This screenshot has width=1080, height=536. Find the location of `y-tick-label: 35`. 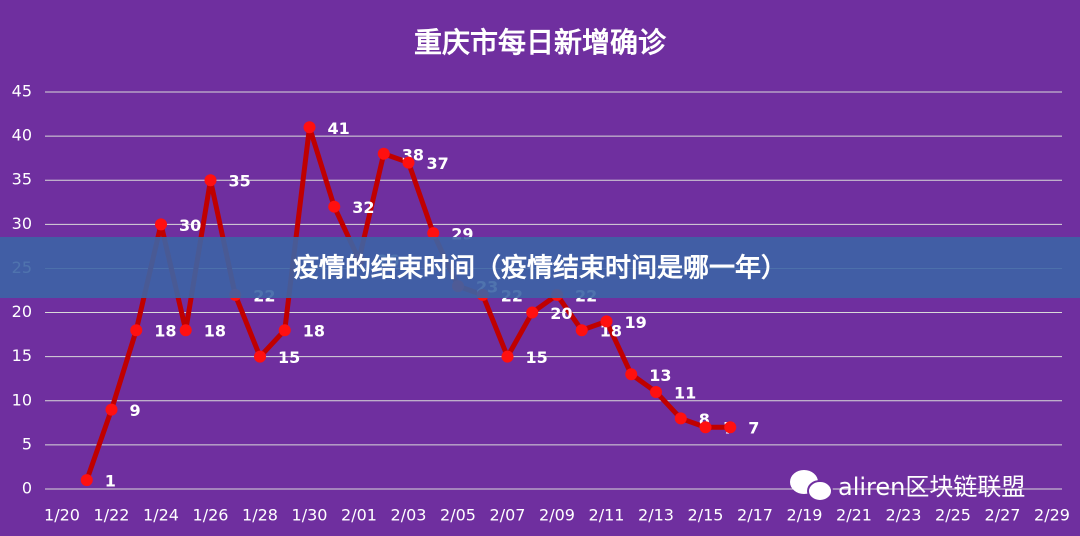

y-tick-label: 35 is located at coordinates (22, 179).